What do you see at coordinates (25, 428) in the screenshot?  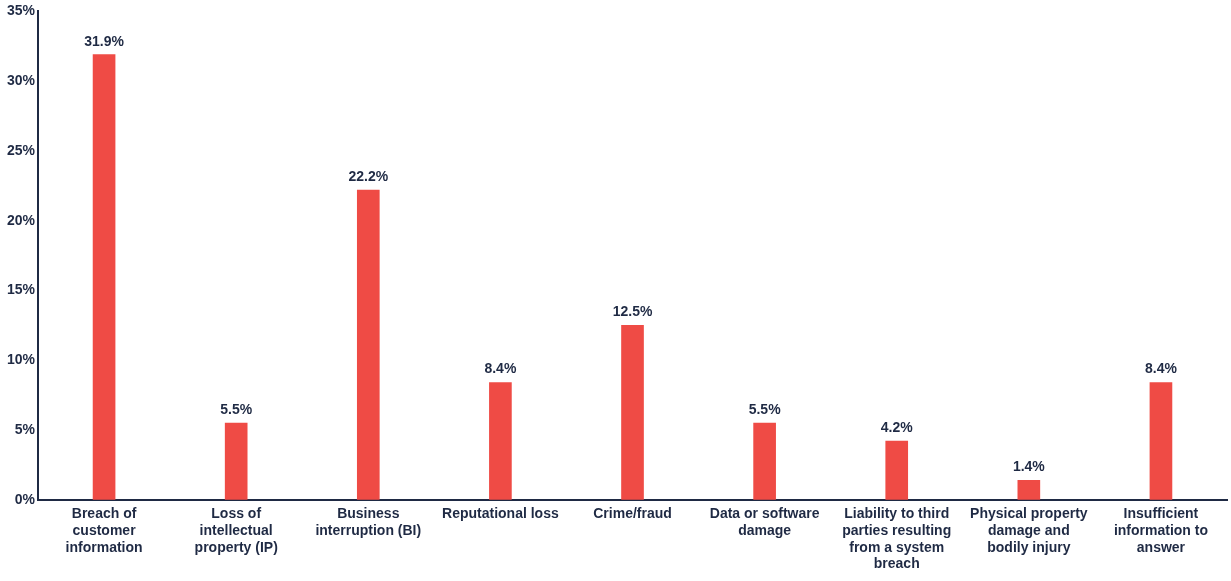 I see `y-tick-label: 5%` at bounding box center [25, 428].